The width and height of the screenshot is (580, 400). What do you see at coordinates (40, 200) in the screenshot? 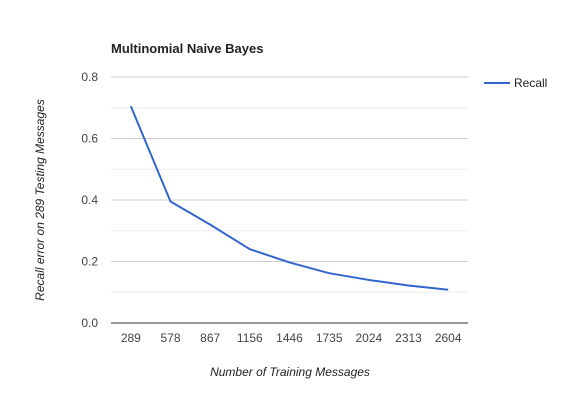
I see `y-axis-title: Recall error on 289 Testing Messages` at bounding box center [40, 200].